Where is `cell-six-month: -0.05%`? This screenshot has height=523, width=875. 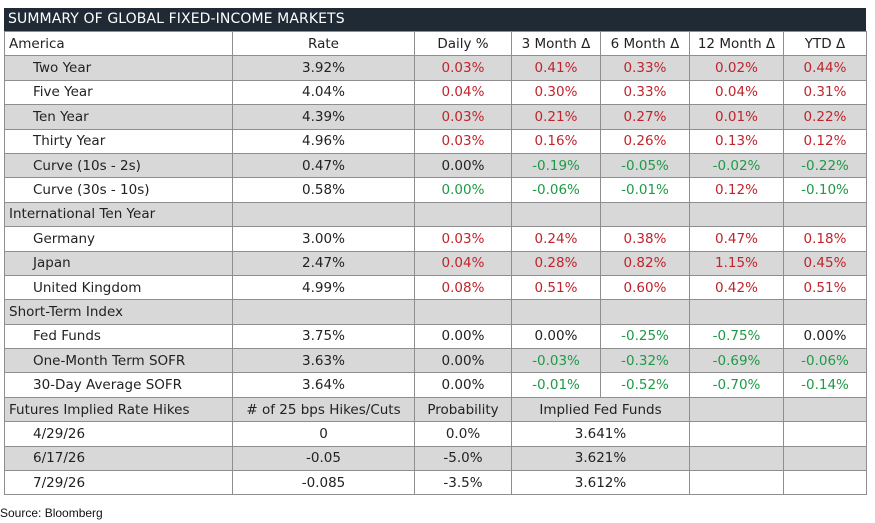 cell-six-month: -0.05% is located at coordinates (645, 165).